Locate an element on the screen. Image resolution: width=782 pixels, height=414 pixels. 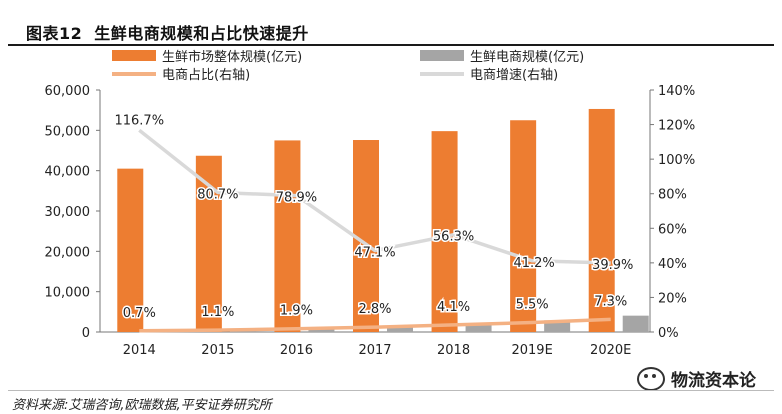
y-right-tick-label: 40% is located at coordinates (672, 264).